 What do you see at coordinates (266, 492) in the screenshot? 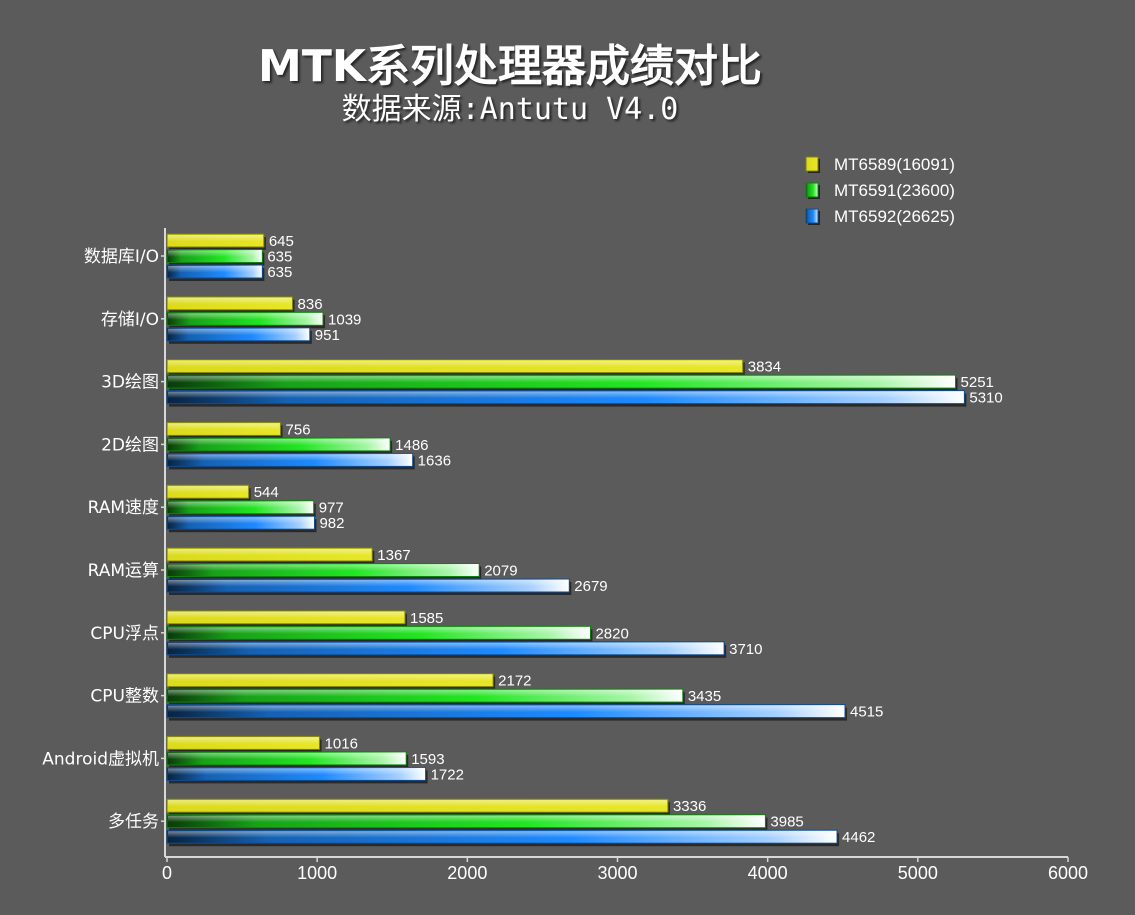
I see `data-label: 544` at bounding box center [266, 492].